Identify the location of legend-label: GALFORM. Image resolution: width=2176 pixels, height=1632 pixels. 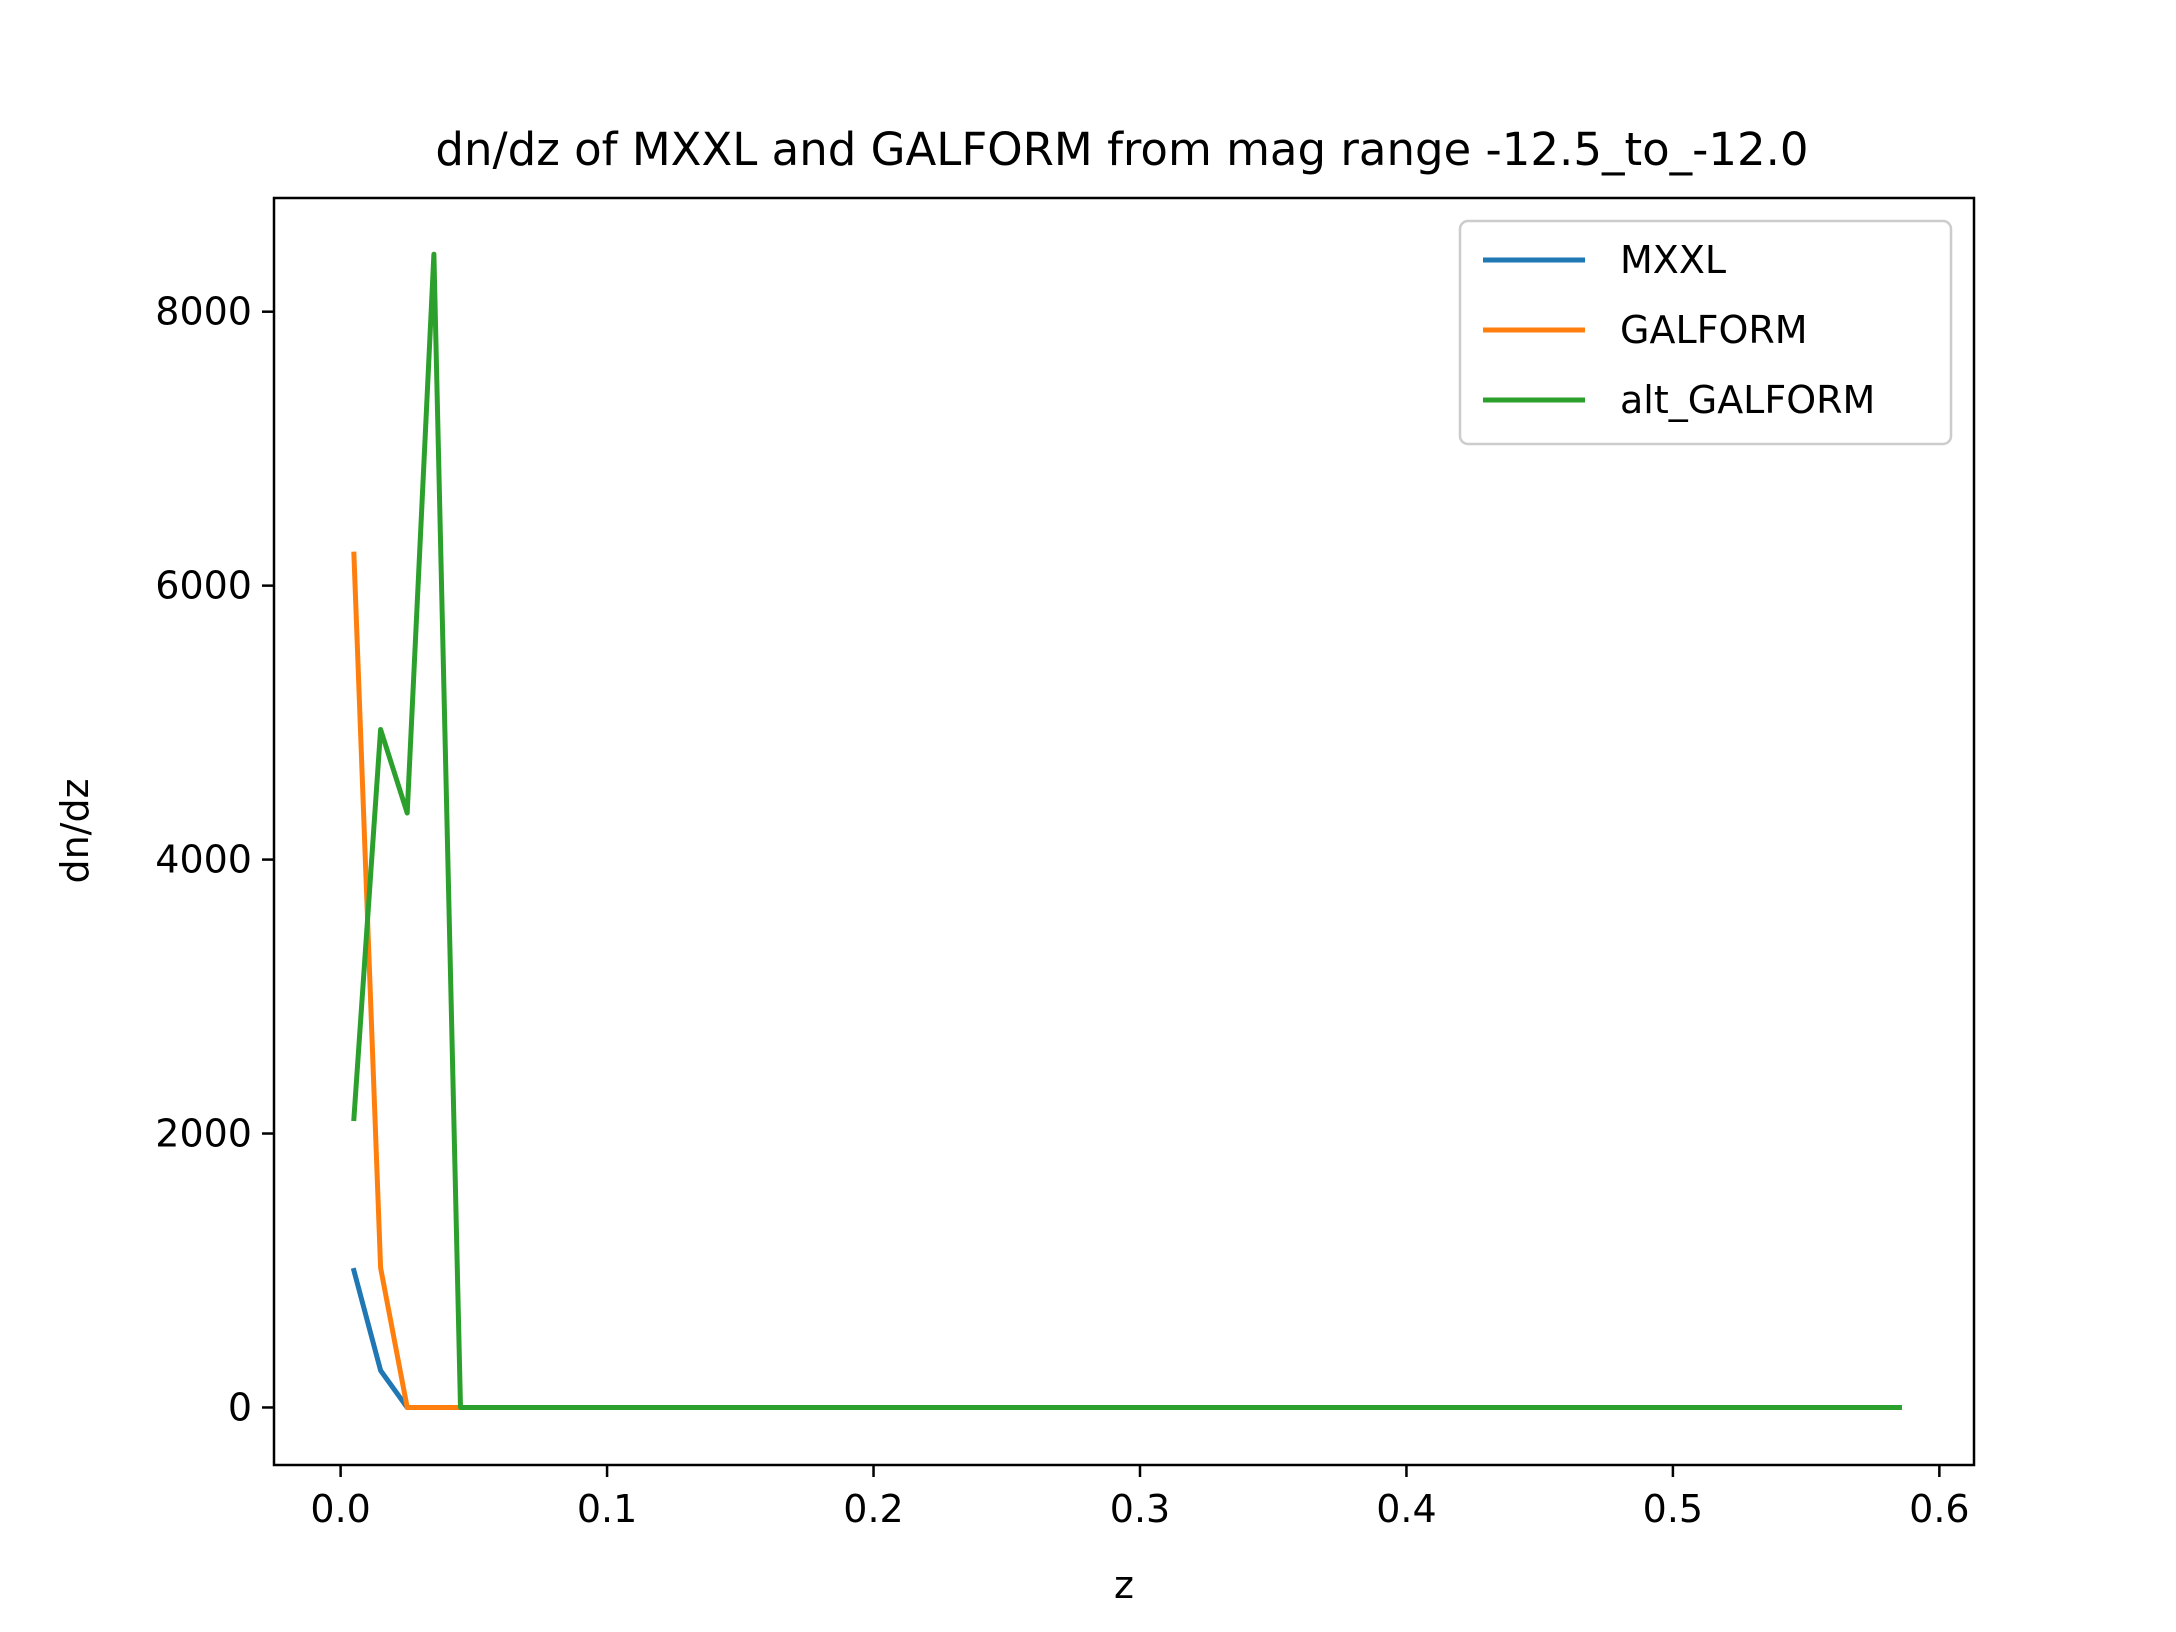
(1714, 330).